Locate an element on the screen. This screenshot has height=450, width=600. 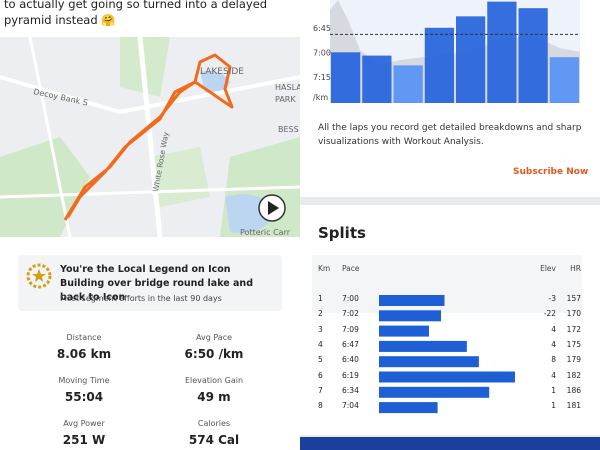
subscribe-button: Subscribe Now is located at coordinates (551, 172).